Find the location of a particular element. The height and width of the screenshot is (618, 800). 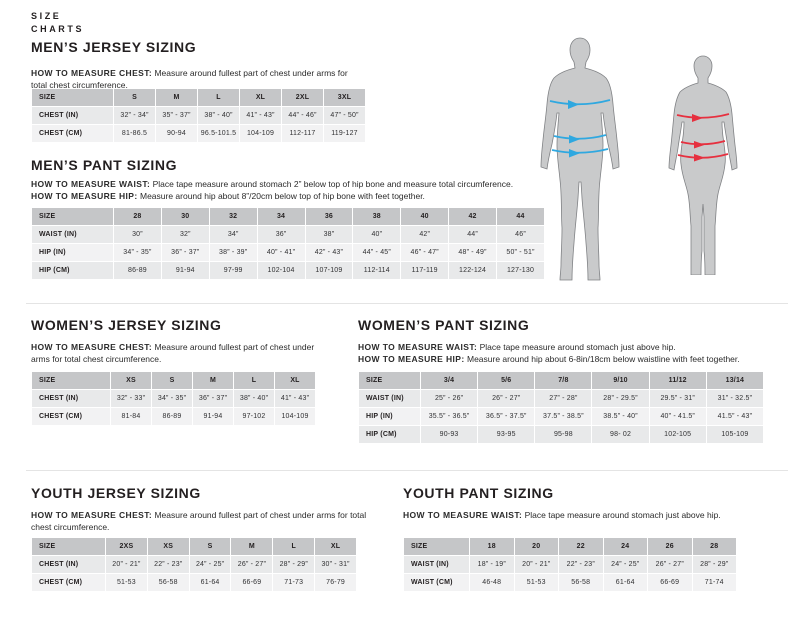

size-column-header: 40 is located at coordinates (425, 216).